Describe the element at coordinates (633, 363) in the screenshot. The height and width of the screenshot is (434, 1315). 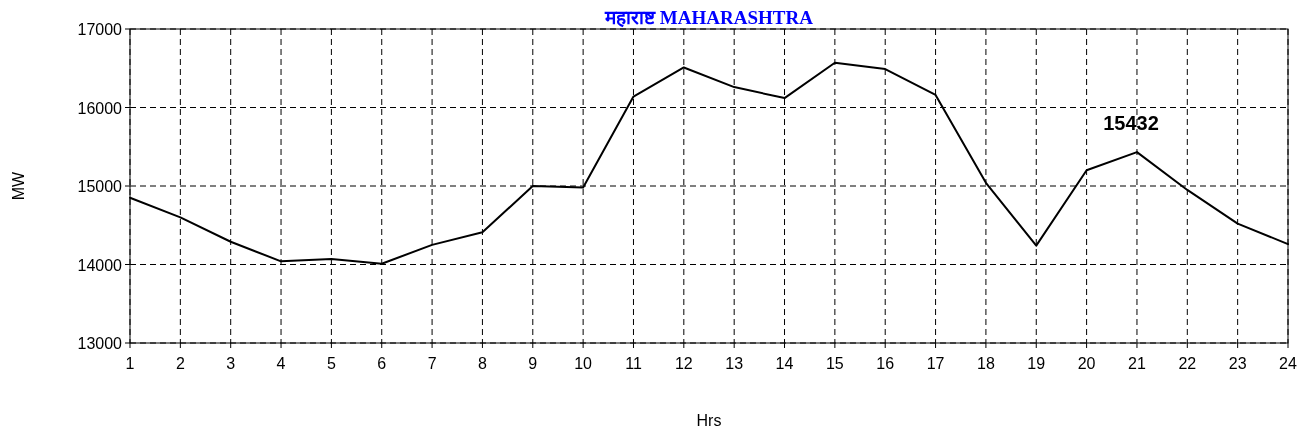
I see `x-tick-label: 11` at that location.